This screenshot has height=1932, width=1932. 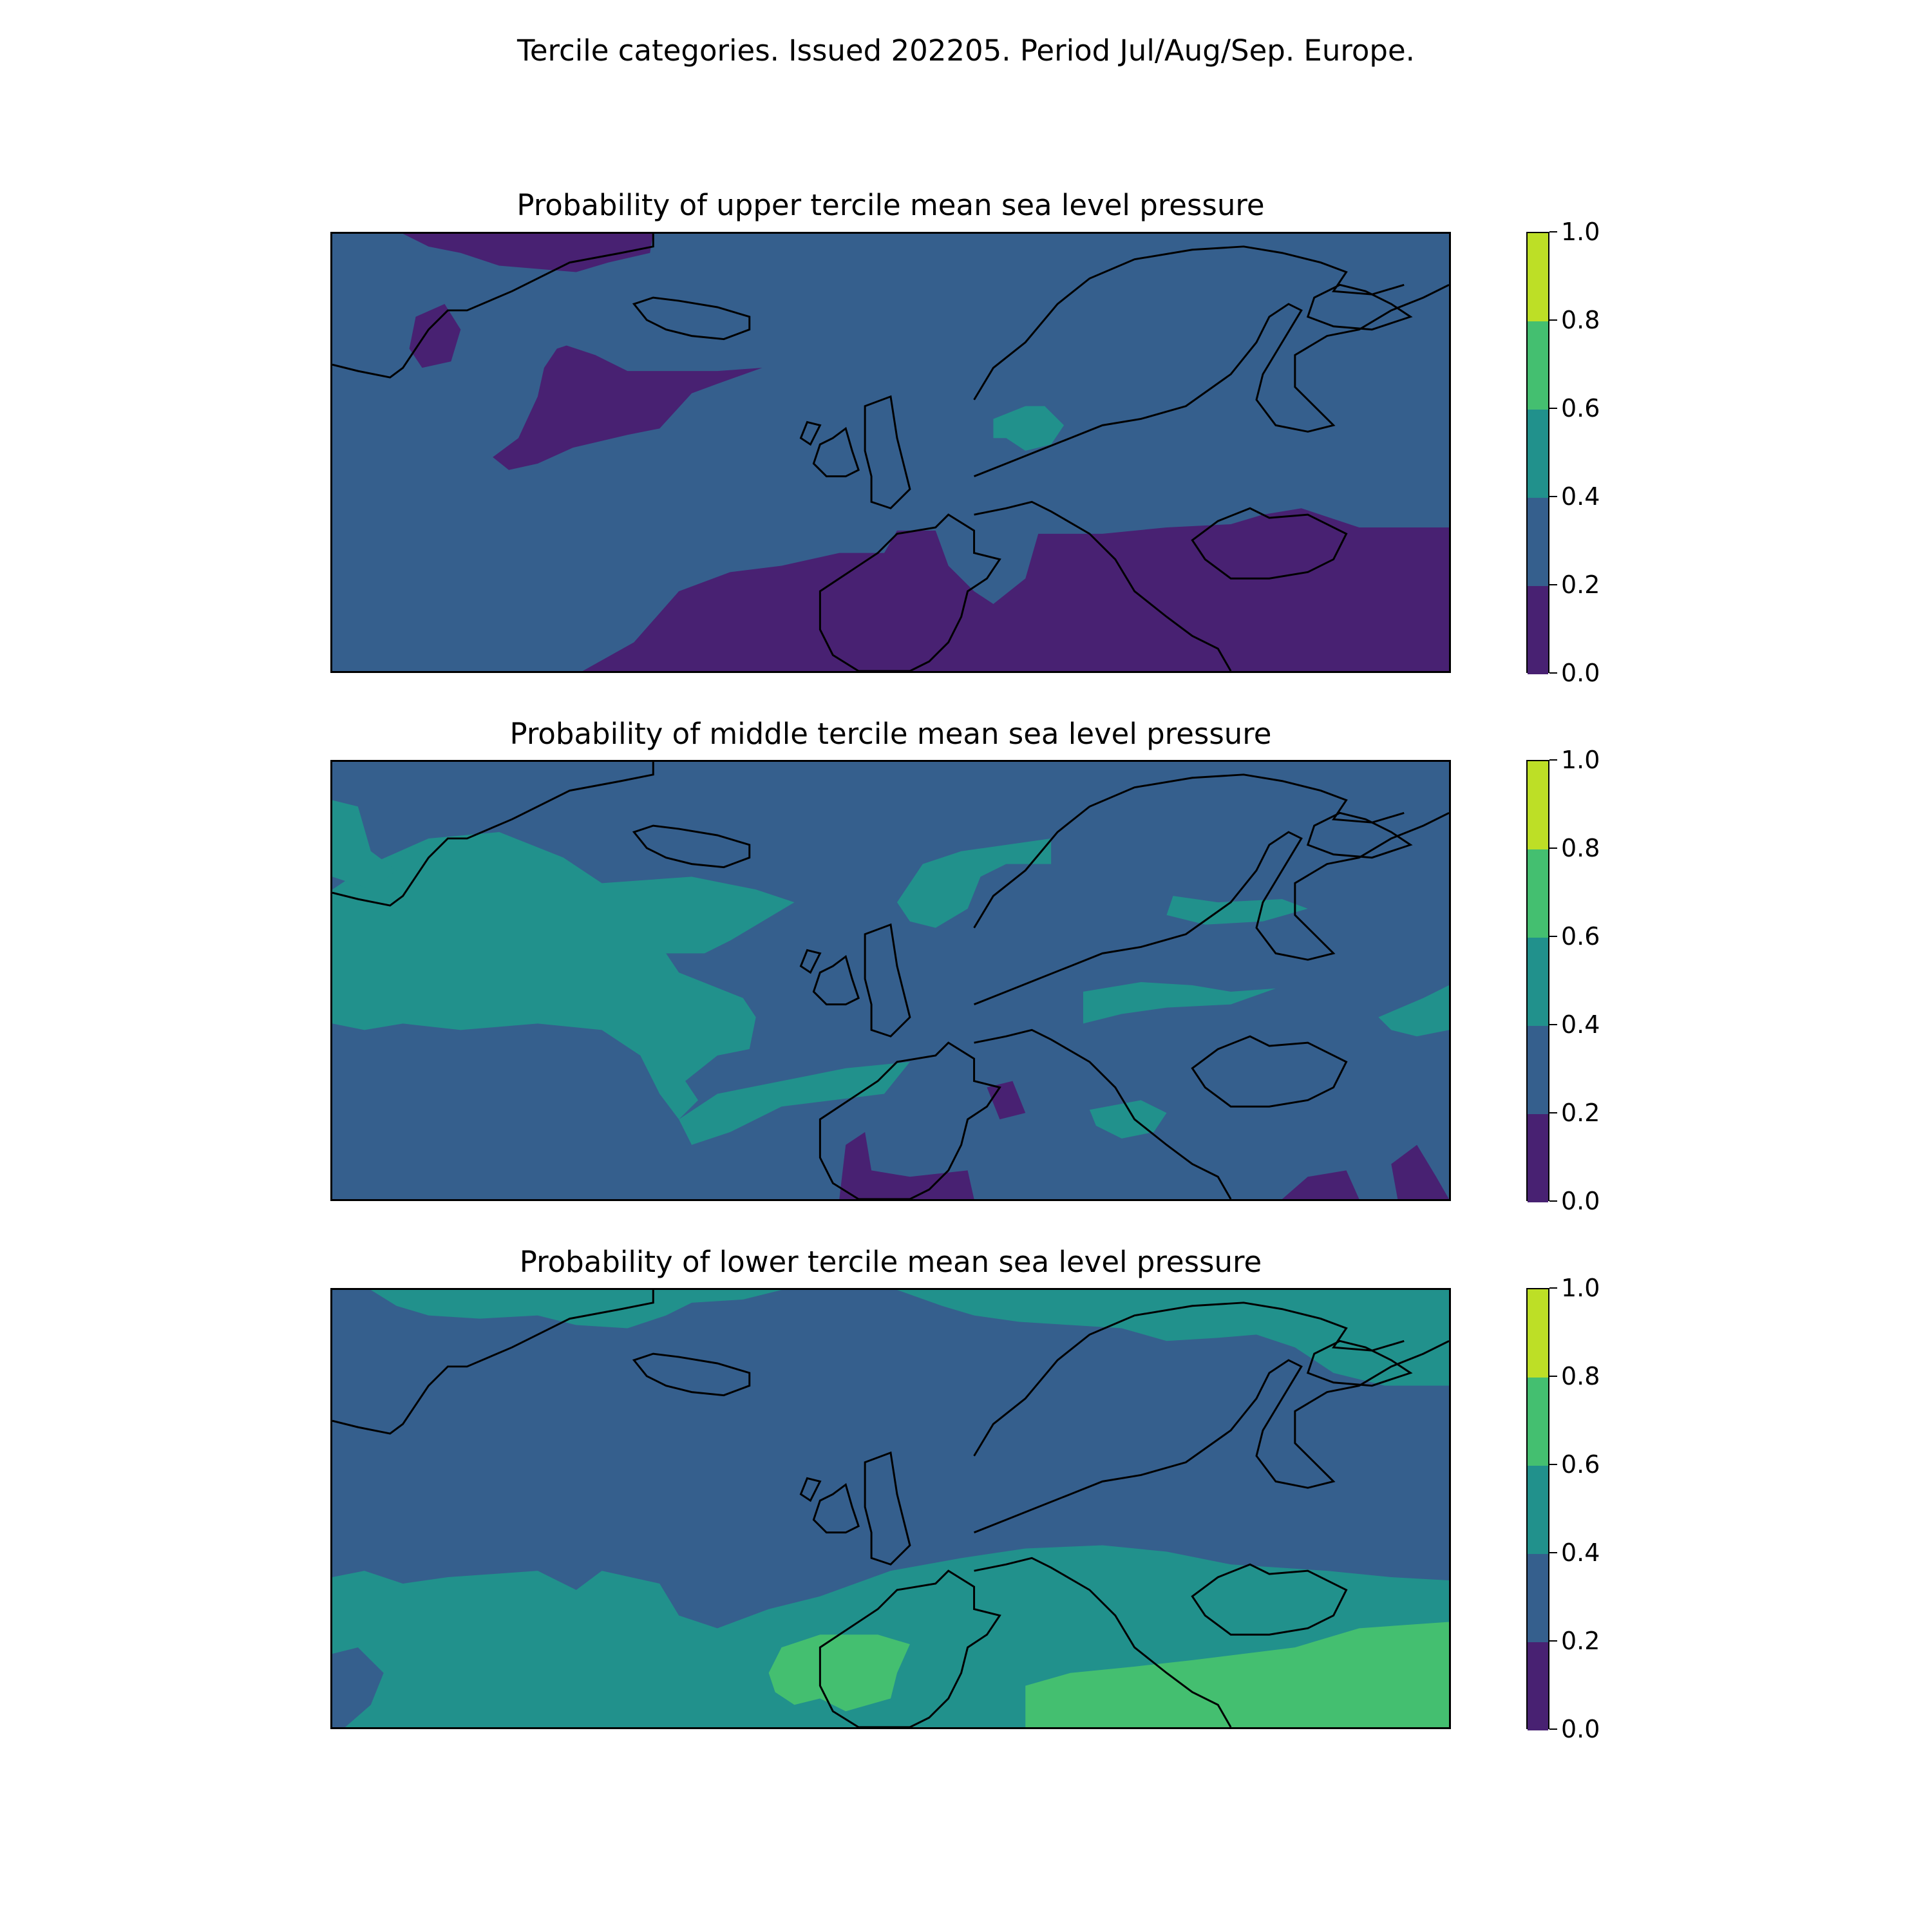 I want to click on region-low-iberia, so click(x=907, y=1165).